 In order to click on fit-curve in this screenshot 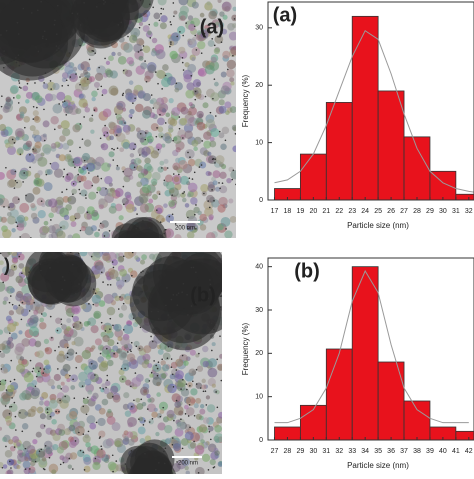, I will do `click(374, 111)`.